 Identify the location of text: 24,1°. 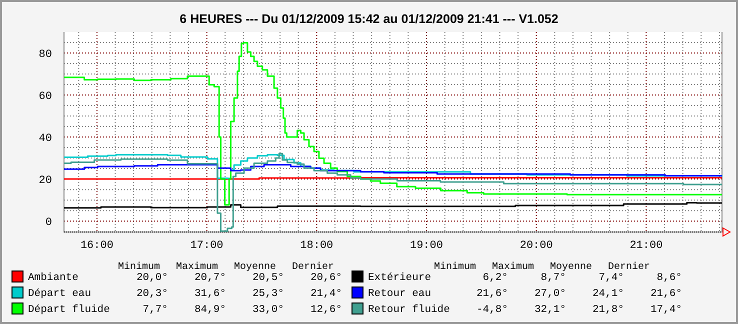
(608, 294).